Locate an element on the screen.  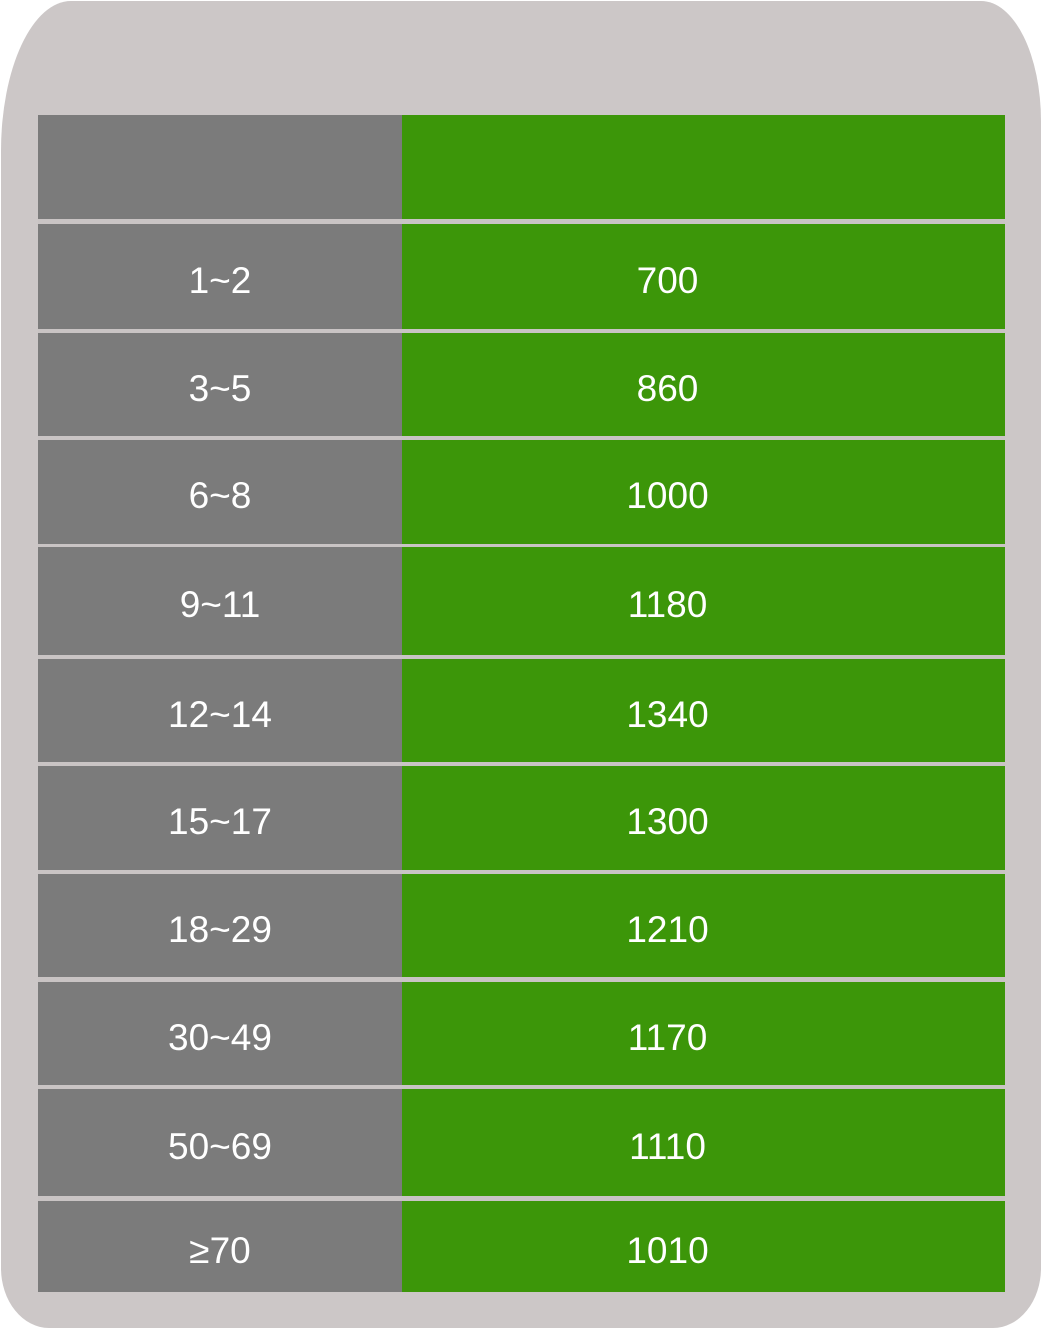
table-row: 9~11 1180 is located at coordinates (521, 601).